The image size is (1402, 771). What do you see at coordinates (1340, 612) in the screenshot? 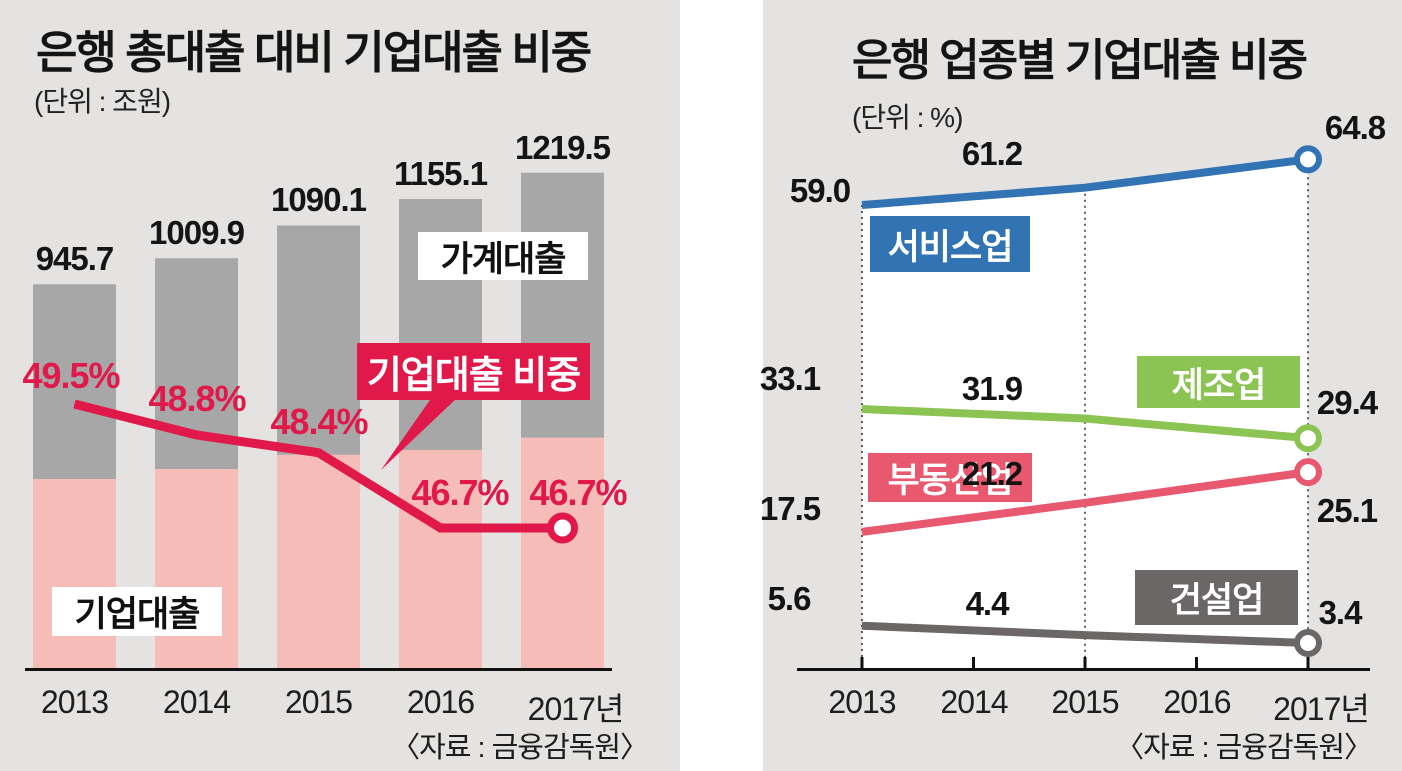
I see `value-label: 3.4` at bounding box center [1340, 612].